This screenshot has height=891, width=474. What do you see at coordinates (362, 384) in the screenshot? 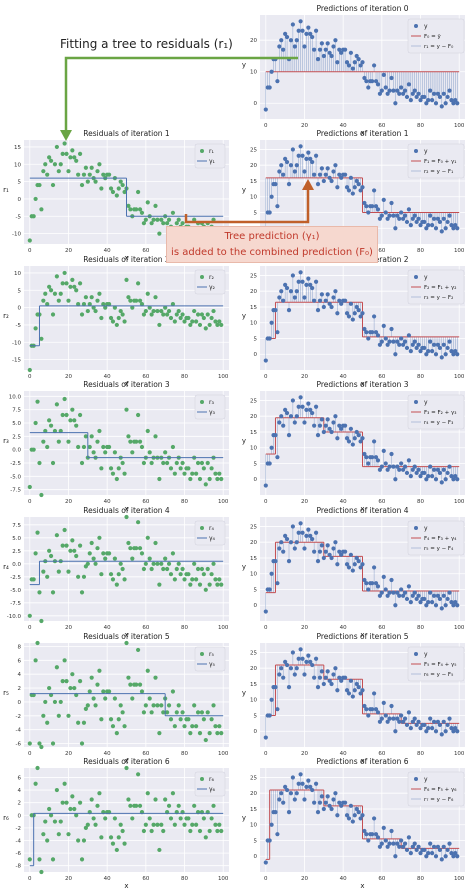
I see `x-axis-label: x` at bounding box center [362, 384].